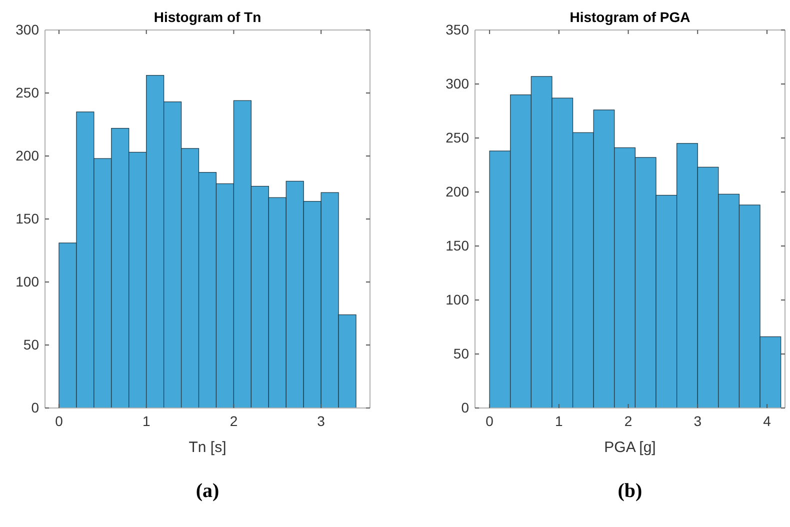 The image size is (790, 527). Describe the element at coordinates (208, 17) in the screenshot. I see `chart-title: Histogram of Tn` at that location.